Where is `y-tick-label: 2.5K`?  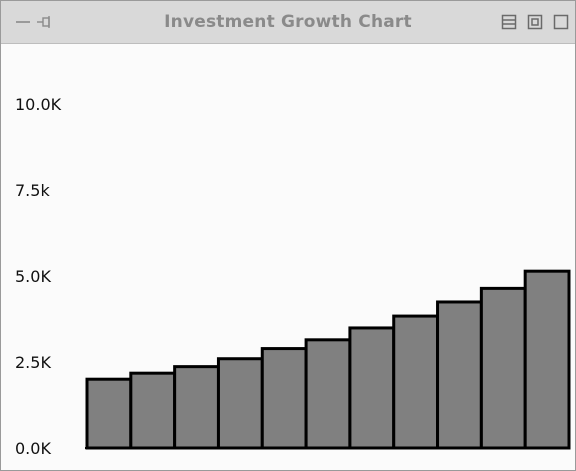
y-tick-label: 2.5K is located at coordinates (33, 362).